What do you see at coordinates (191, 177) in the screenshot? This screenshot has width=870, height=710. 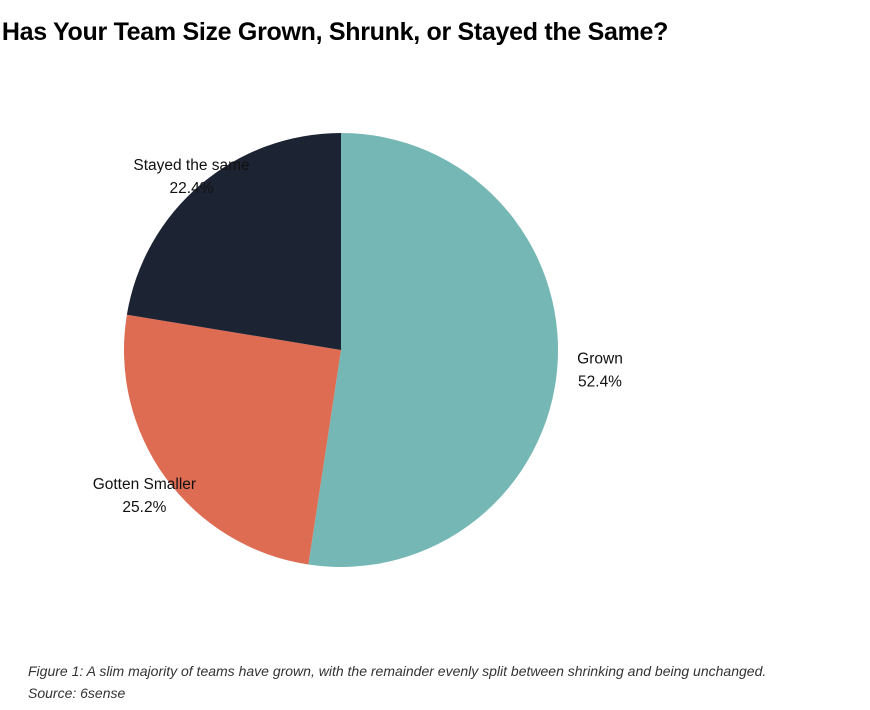 I see `slice-label-stayed-the-same: Stayed the same 22.4%` at bounding box center [191, 177].